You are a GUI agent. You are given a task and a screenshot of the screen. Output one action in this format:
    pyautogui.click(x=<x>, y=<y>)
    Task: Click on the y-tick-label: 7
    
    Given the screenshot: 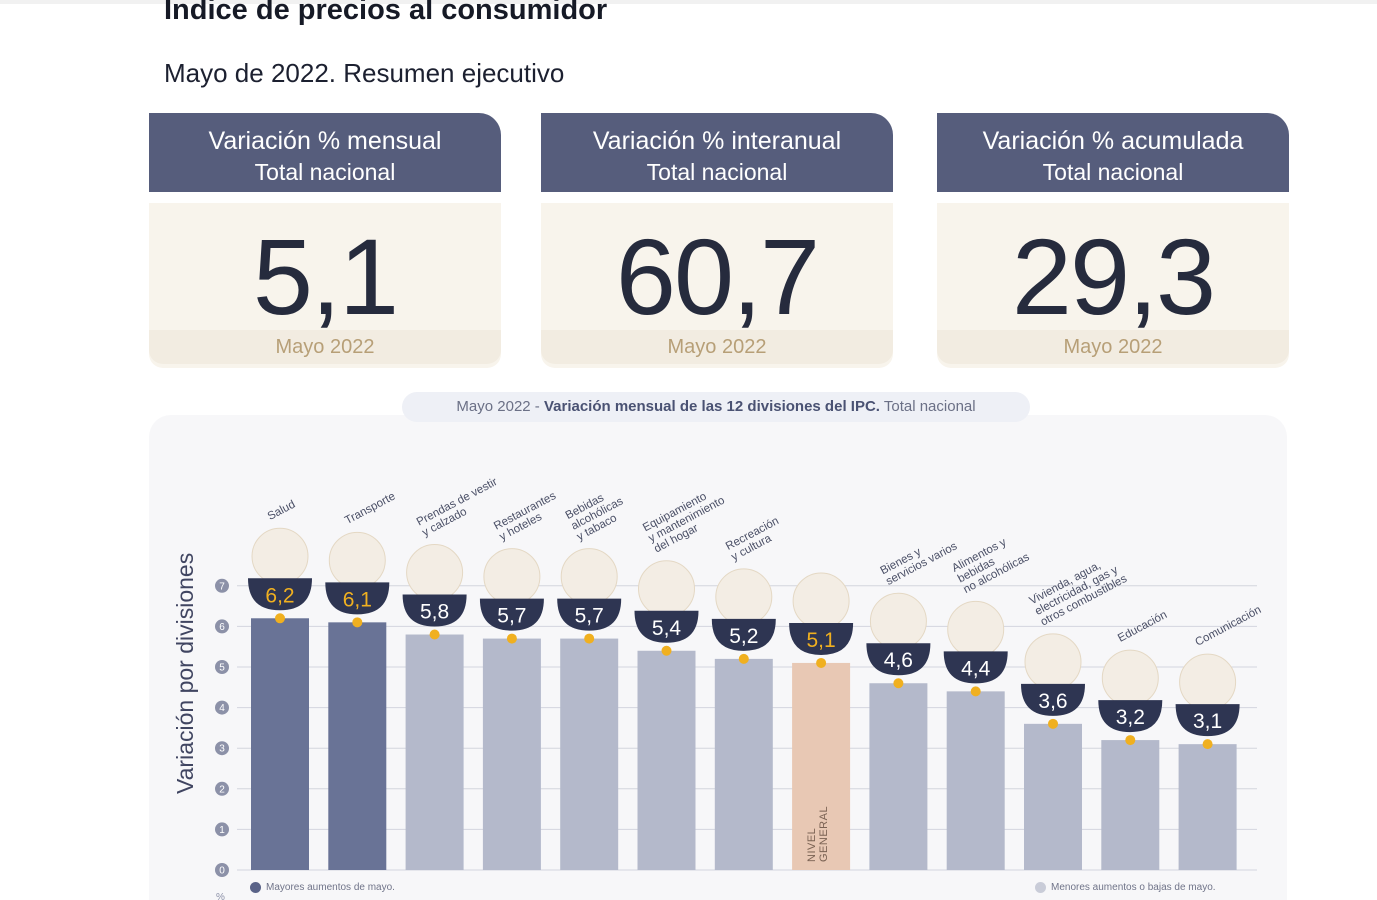 What is the action you would take?
    pyautogui.click(x=222, y=586)
    